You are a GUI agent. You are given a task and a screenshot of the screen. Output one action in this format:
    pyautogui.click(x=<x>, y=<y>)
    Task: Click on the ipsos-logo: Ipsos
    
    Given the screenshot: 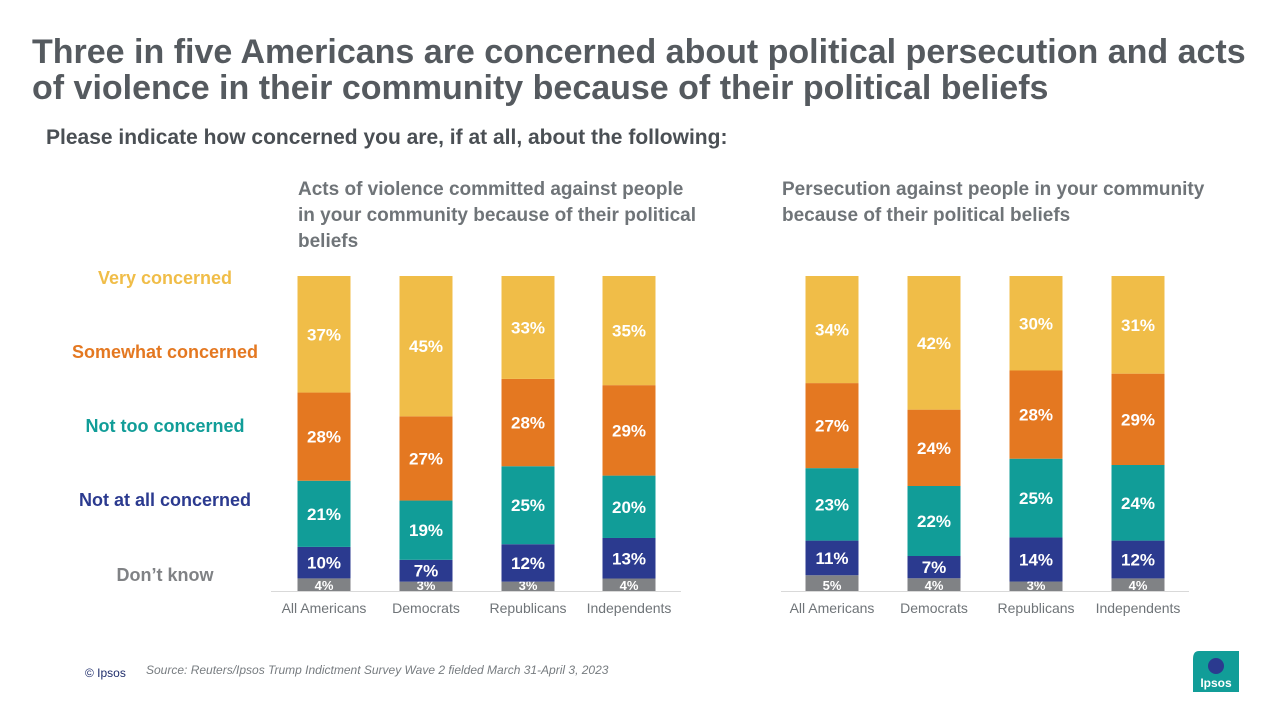 What is the action you would take?
    pyautogui.click(x=1216, y=671)
    